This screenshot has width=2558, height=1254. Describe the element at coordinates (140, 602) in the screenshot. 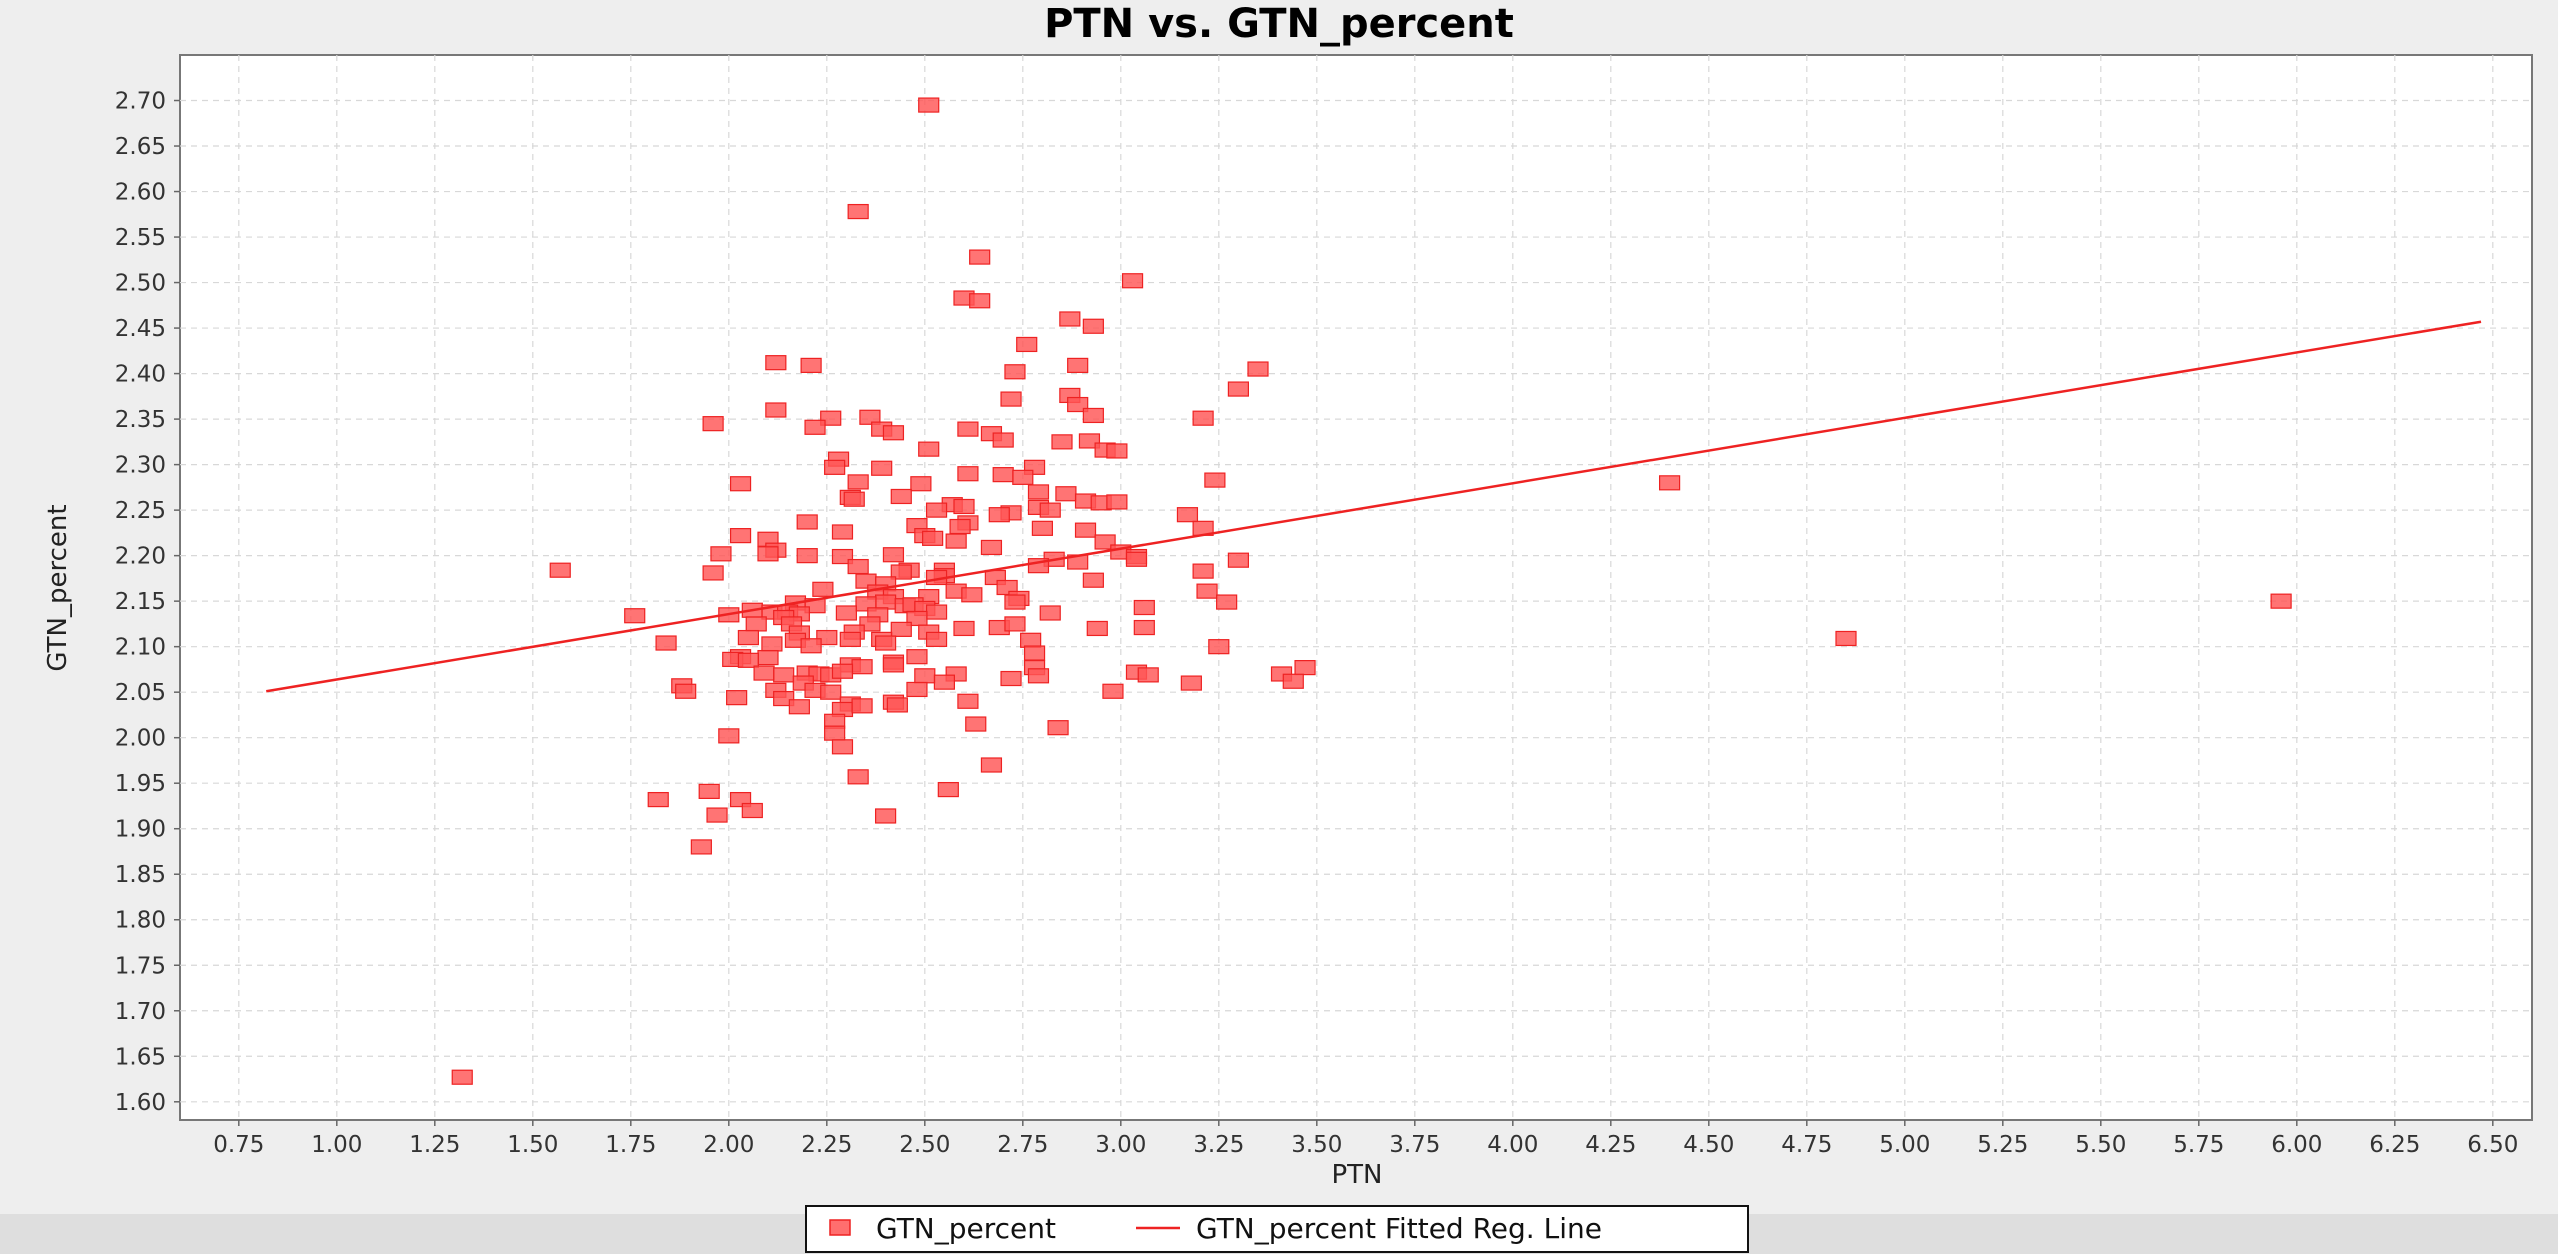

I see `y-tick-label: 2.15` at that location.